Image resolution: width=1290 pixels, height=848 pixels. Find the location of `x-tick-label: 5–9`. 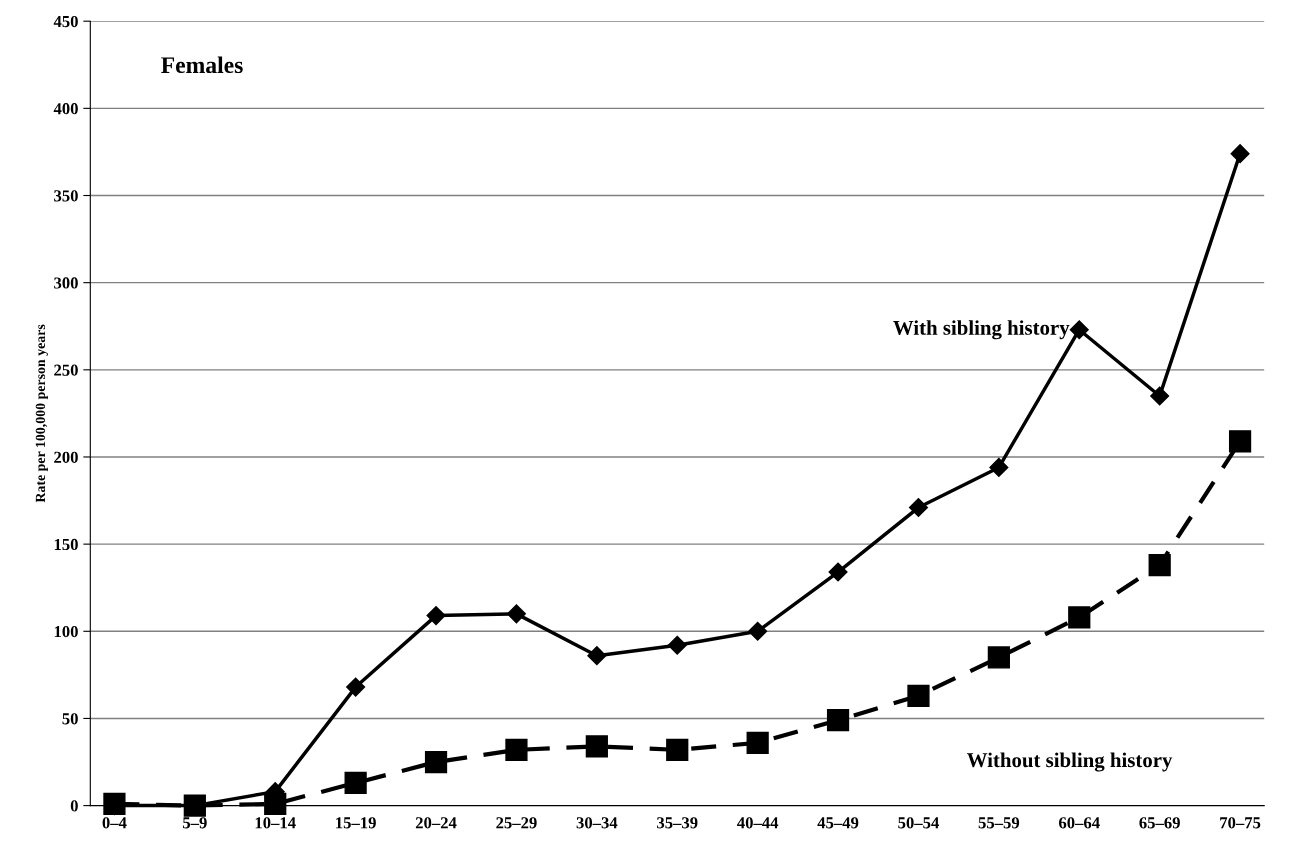

x-tick-label: 5–9 is located at coordinates (194, 823).